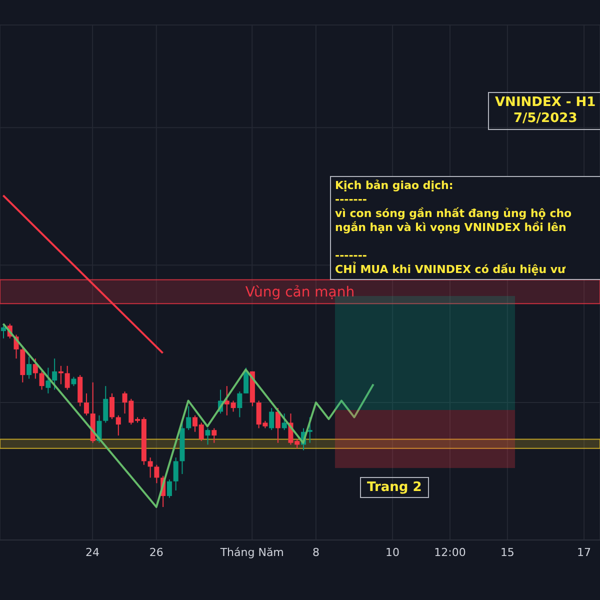 This screenshot has height=600, width=600. What do you see at coordinates (316, 552) in the screenshot?
I see `x-tick-label: 8` at bounding box center [316, 552].